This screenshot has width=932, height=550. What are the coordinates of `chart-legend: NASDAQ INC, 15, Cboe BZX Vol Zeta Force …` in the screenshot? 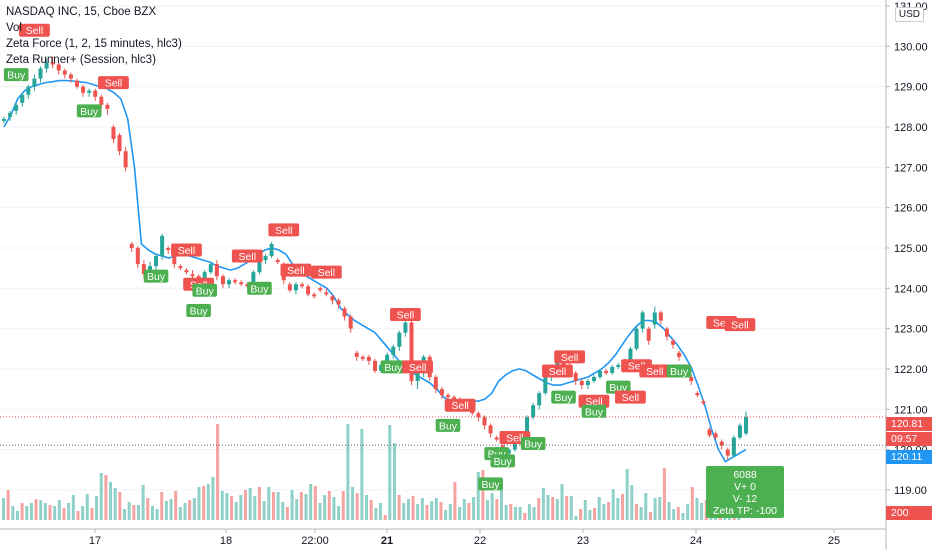 It's located at (94, 36).